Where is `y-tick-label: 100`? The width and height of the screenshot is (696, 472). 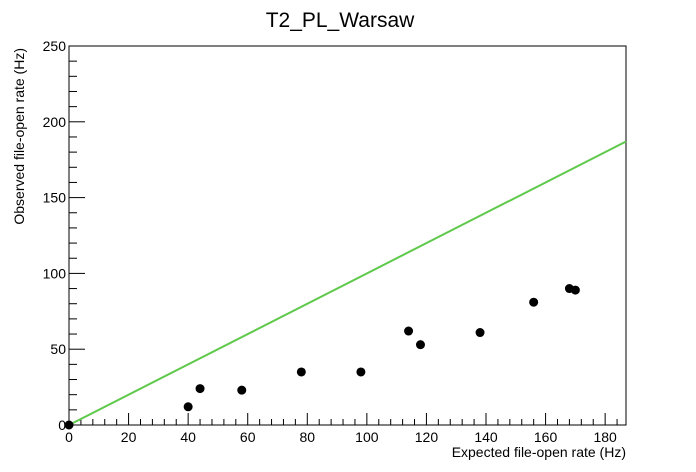 y-tick-label: 100 is located at coordinates (55, 273).